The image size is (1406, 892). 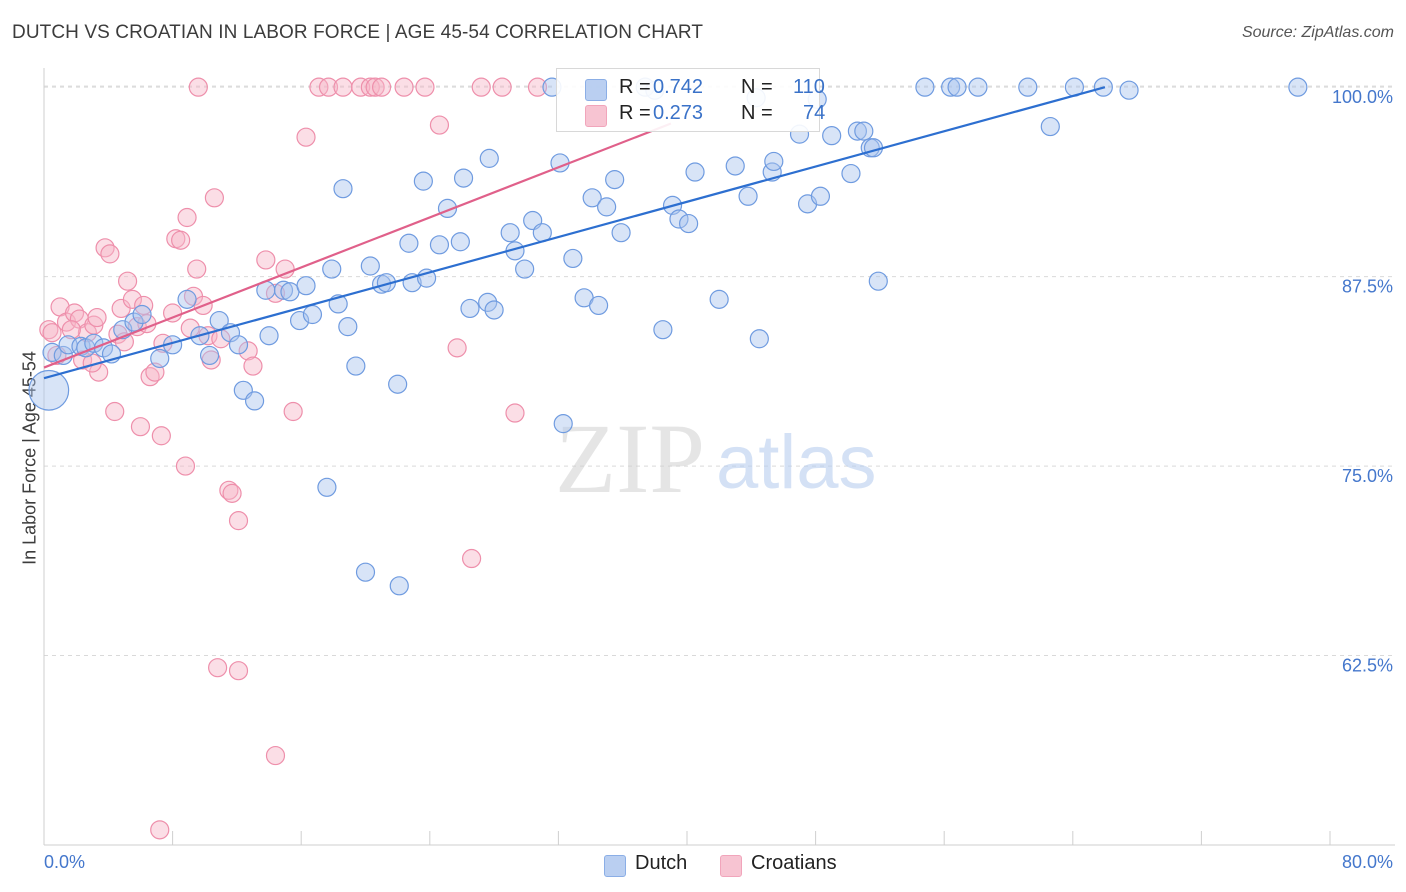 I want to click on legend-r-value: 0.742, so click(x=678, y=87).